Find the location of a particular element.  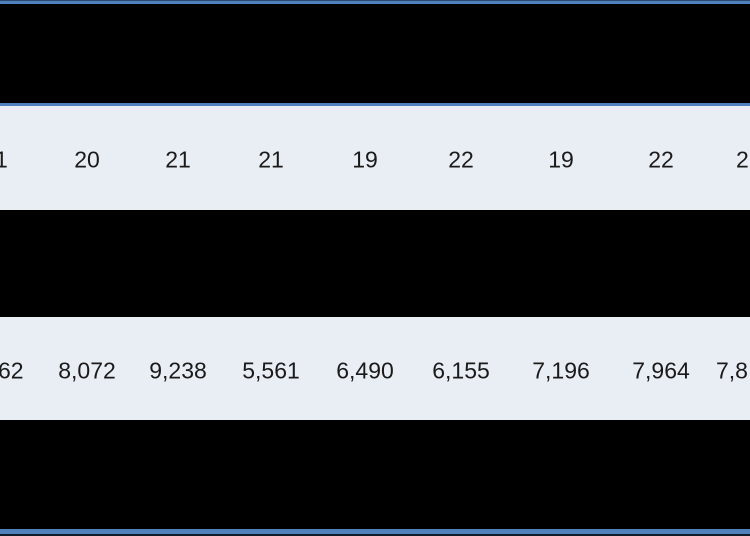

table-cell: 6,155 is located at coordinates (461, 370).